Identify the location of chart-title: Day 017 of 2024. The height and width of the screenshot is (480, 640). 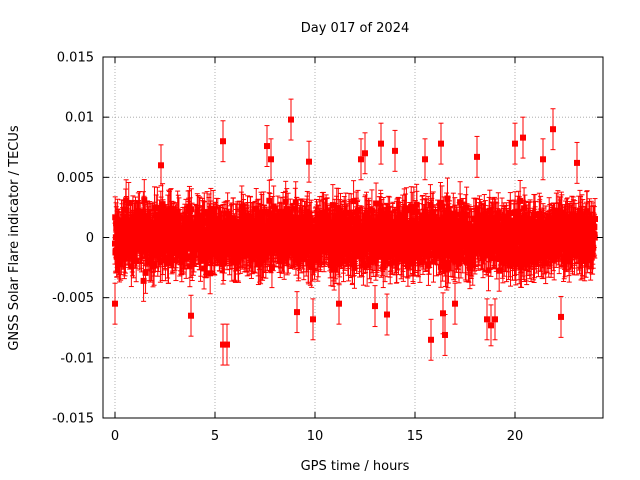
(355, 28).